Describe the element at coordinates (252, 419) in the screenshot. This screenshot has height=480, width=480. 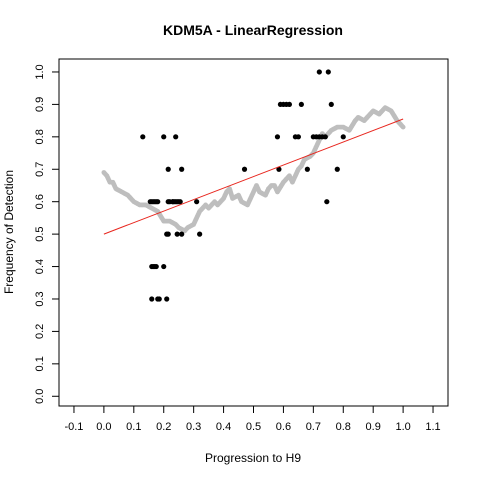
I see `x-axis: -0.1 0.0 0.1 0.2 0.3 0.4 0.5 0.6 0.7 0.8 0.9 1.0 1.1` at that location.